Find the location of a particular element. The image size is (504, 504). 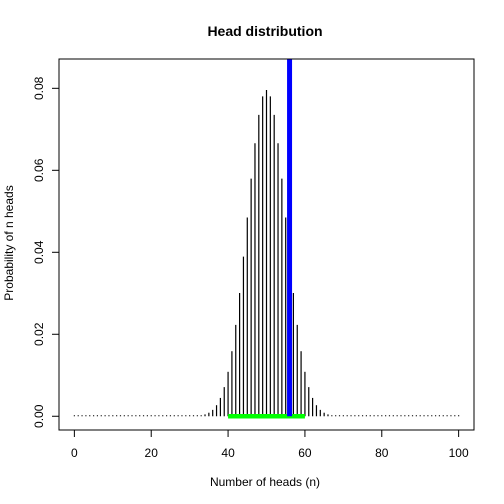

y-tick-label-0.08: 0.08 is located at coordinates (39, 88).